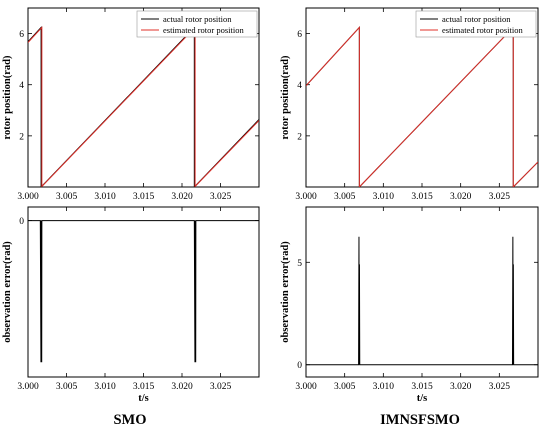 Image resolution: width=550 pixels, height=434 pixels. What do you see at coordinates (299, 264) in the screenshot?
I see `y-tick-label: 5` at bounding box center [299, 264].